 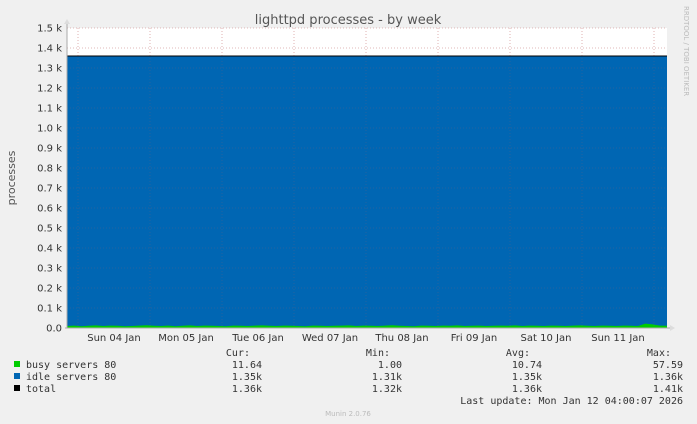 What do you see at coordinates (49, 49) in the screenshot?
I see `y-tick-label: 1.4 k` at bounding box center [49, 49].